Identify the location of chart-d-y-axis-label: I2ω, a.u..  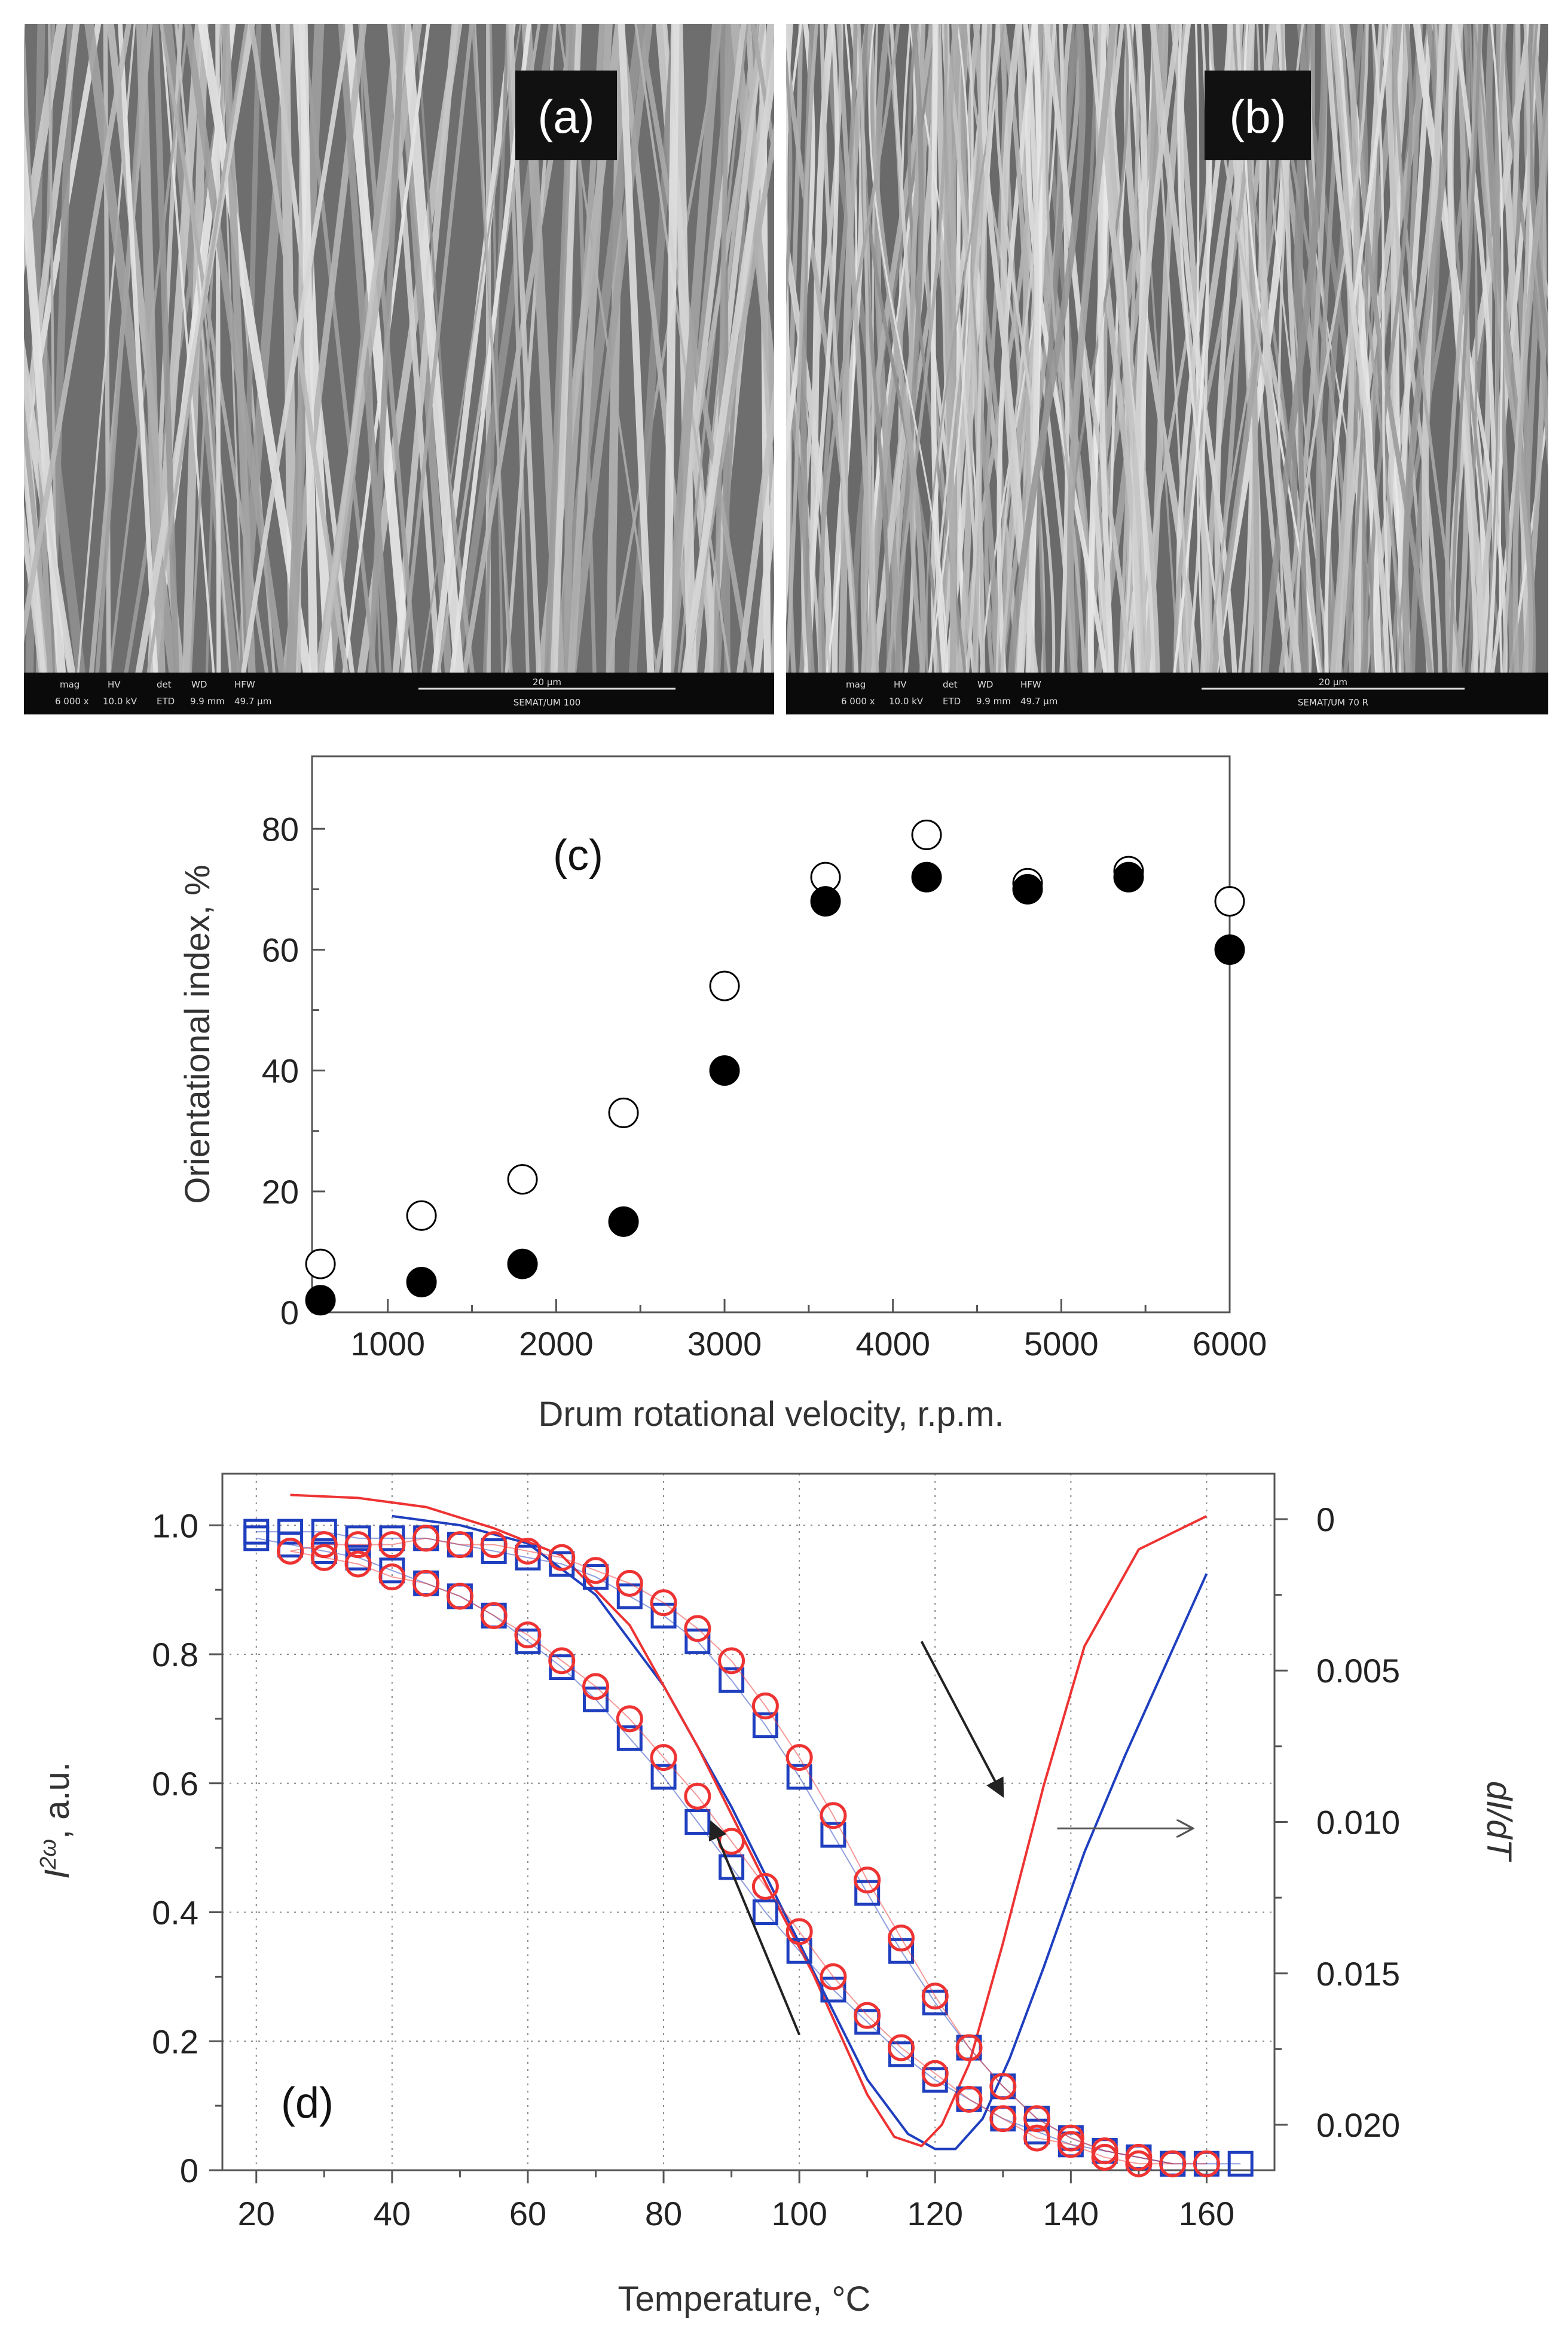
(57, 1820).